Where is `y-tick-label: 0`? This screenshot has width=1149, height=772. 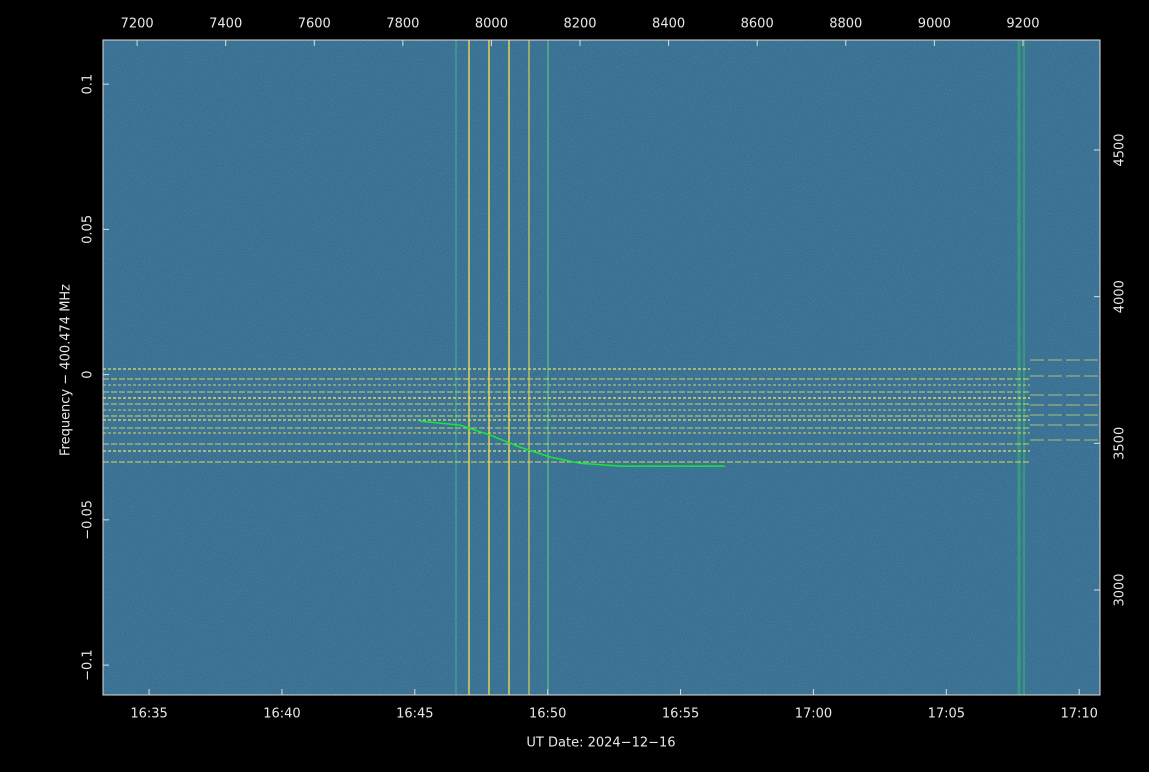
y-tick-label: 0 is located at coordinates (88, 374).